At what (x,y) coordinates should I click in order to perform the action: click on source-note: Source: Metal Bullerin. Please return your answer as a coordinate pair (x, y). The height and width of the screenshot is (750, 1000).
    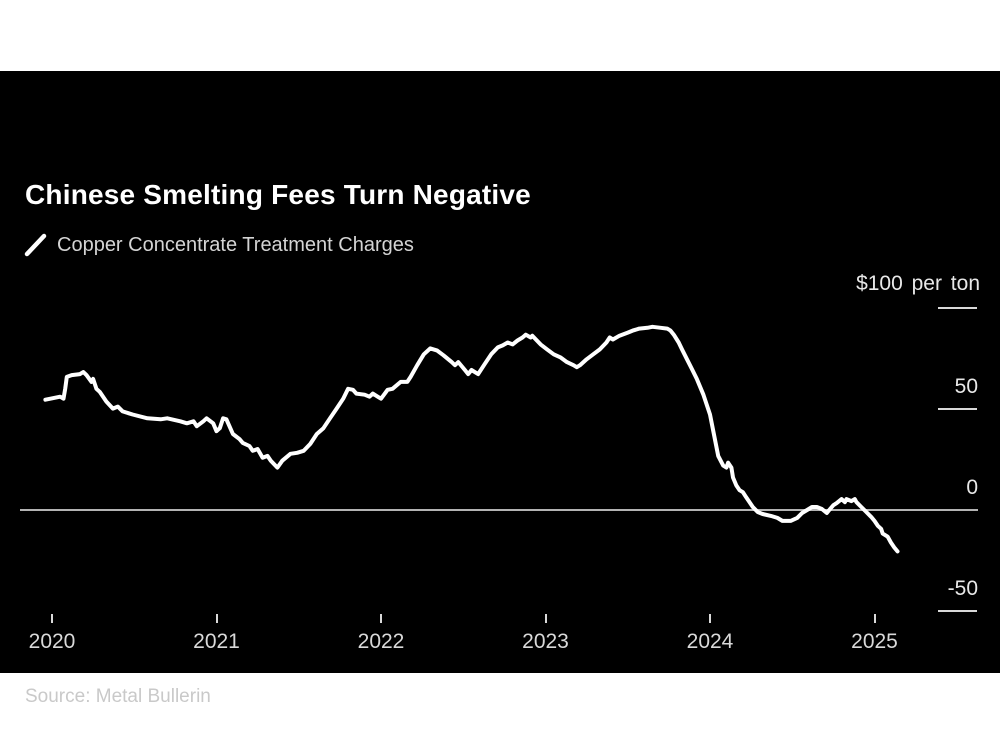
    Looking at the image, I should click on (118, 696).